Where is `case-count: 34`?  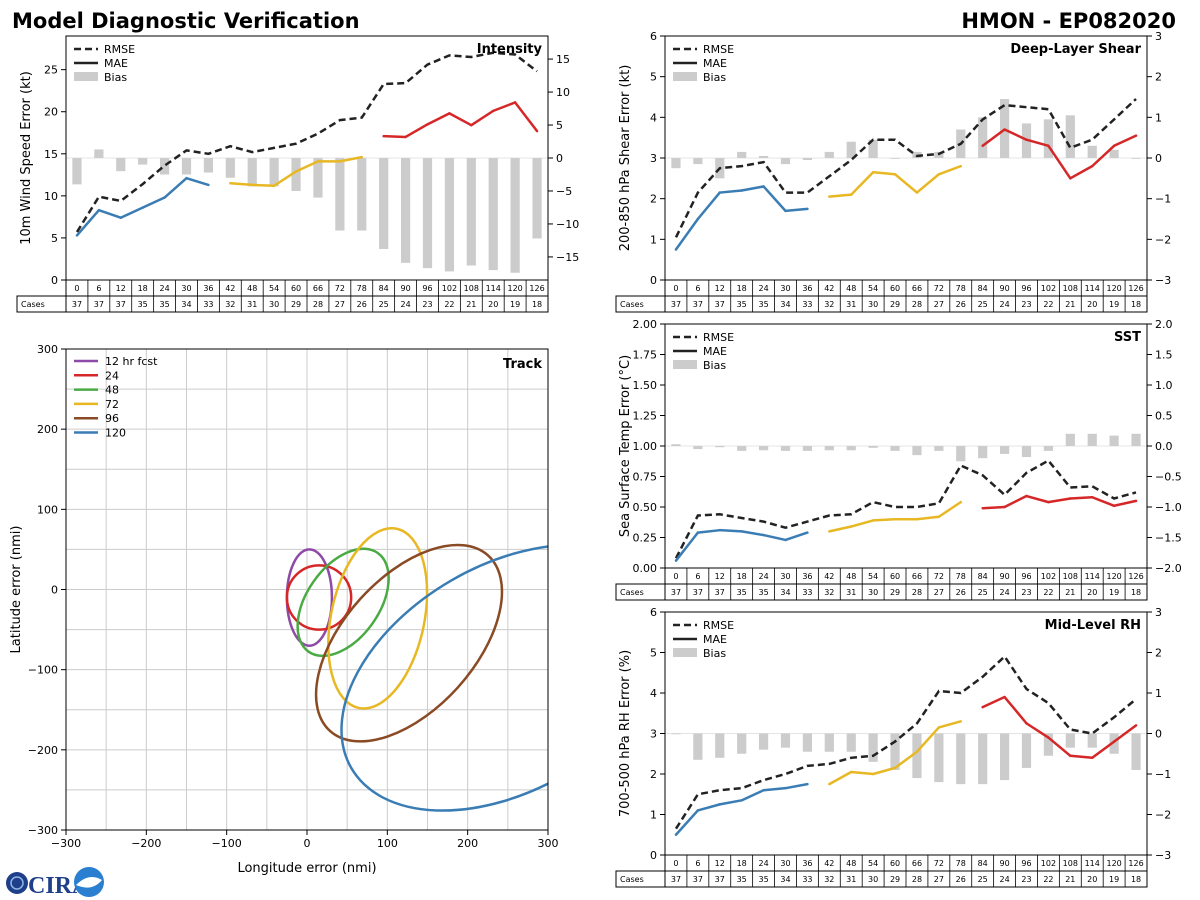 case-count: 34 is located at coordinates (186, 304).